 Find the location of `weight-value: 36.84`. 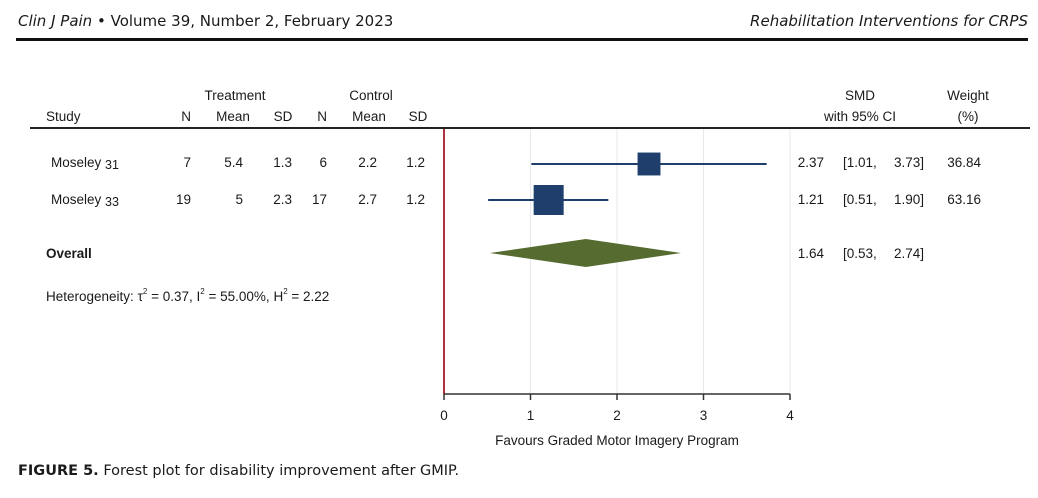

weight-value: 36.84 is located at coordinates (964, 162).